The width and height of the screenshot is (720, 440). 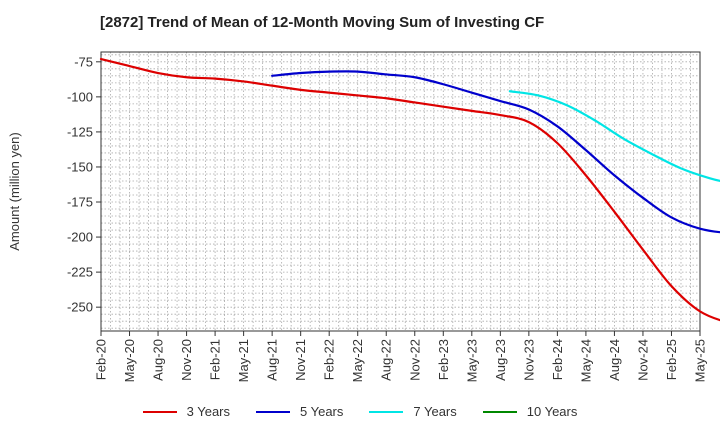 What do you see at coordinates (80, 272) in the screenshot?
I see `y-tick-label: -225` at bounding box center [80, 272].